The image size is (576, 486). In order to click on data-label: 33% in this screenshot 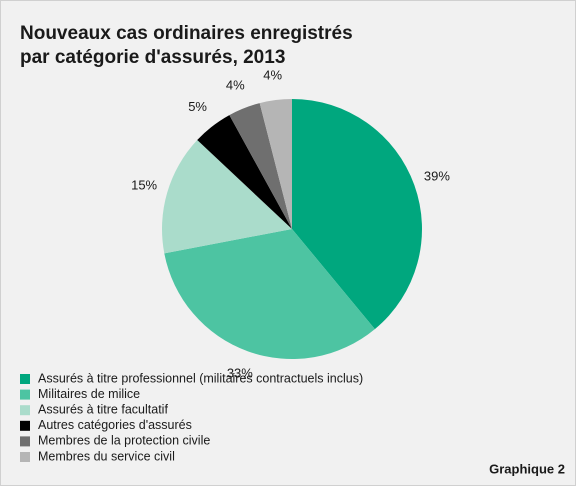, I will do `click(240, 372)`.